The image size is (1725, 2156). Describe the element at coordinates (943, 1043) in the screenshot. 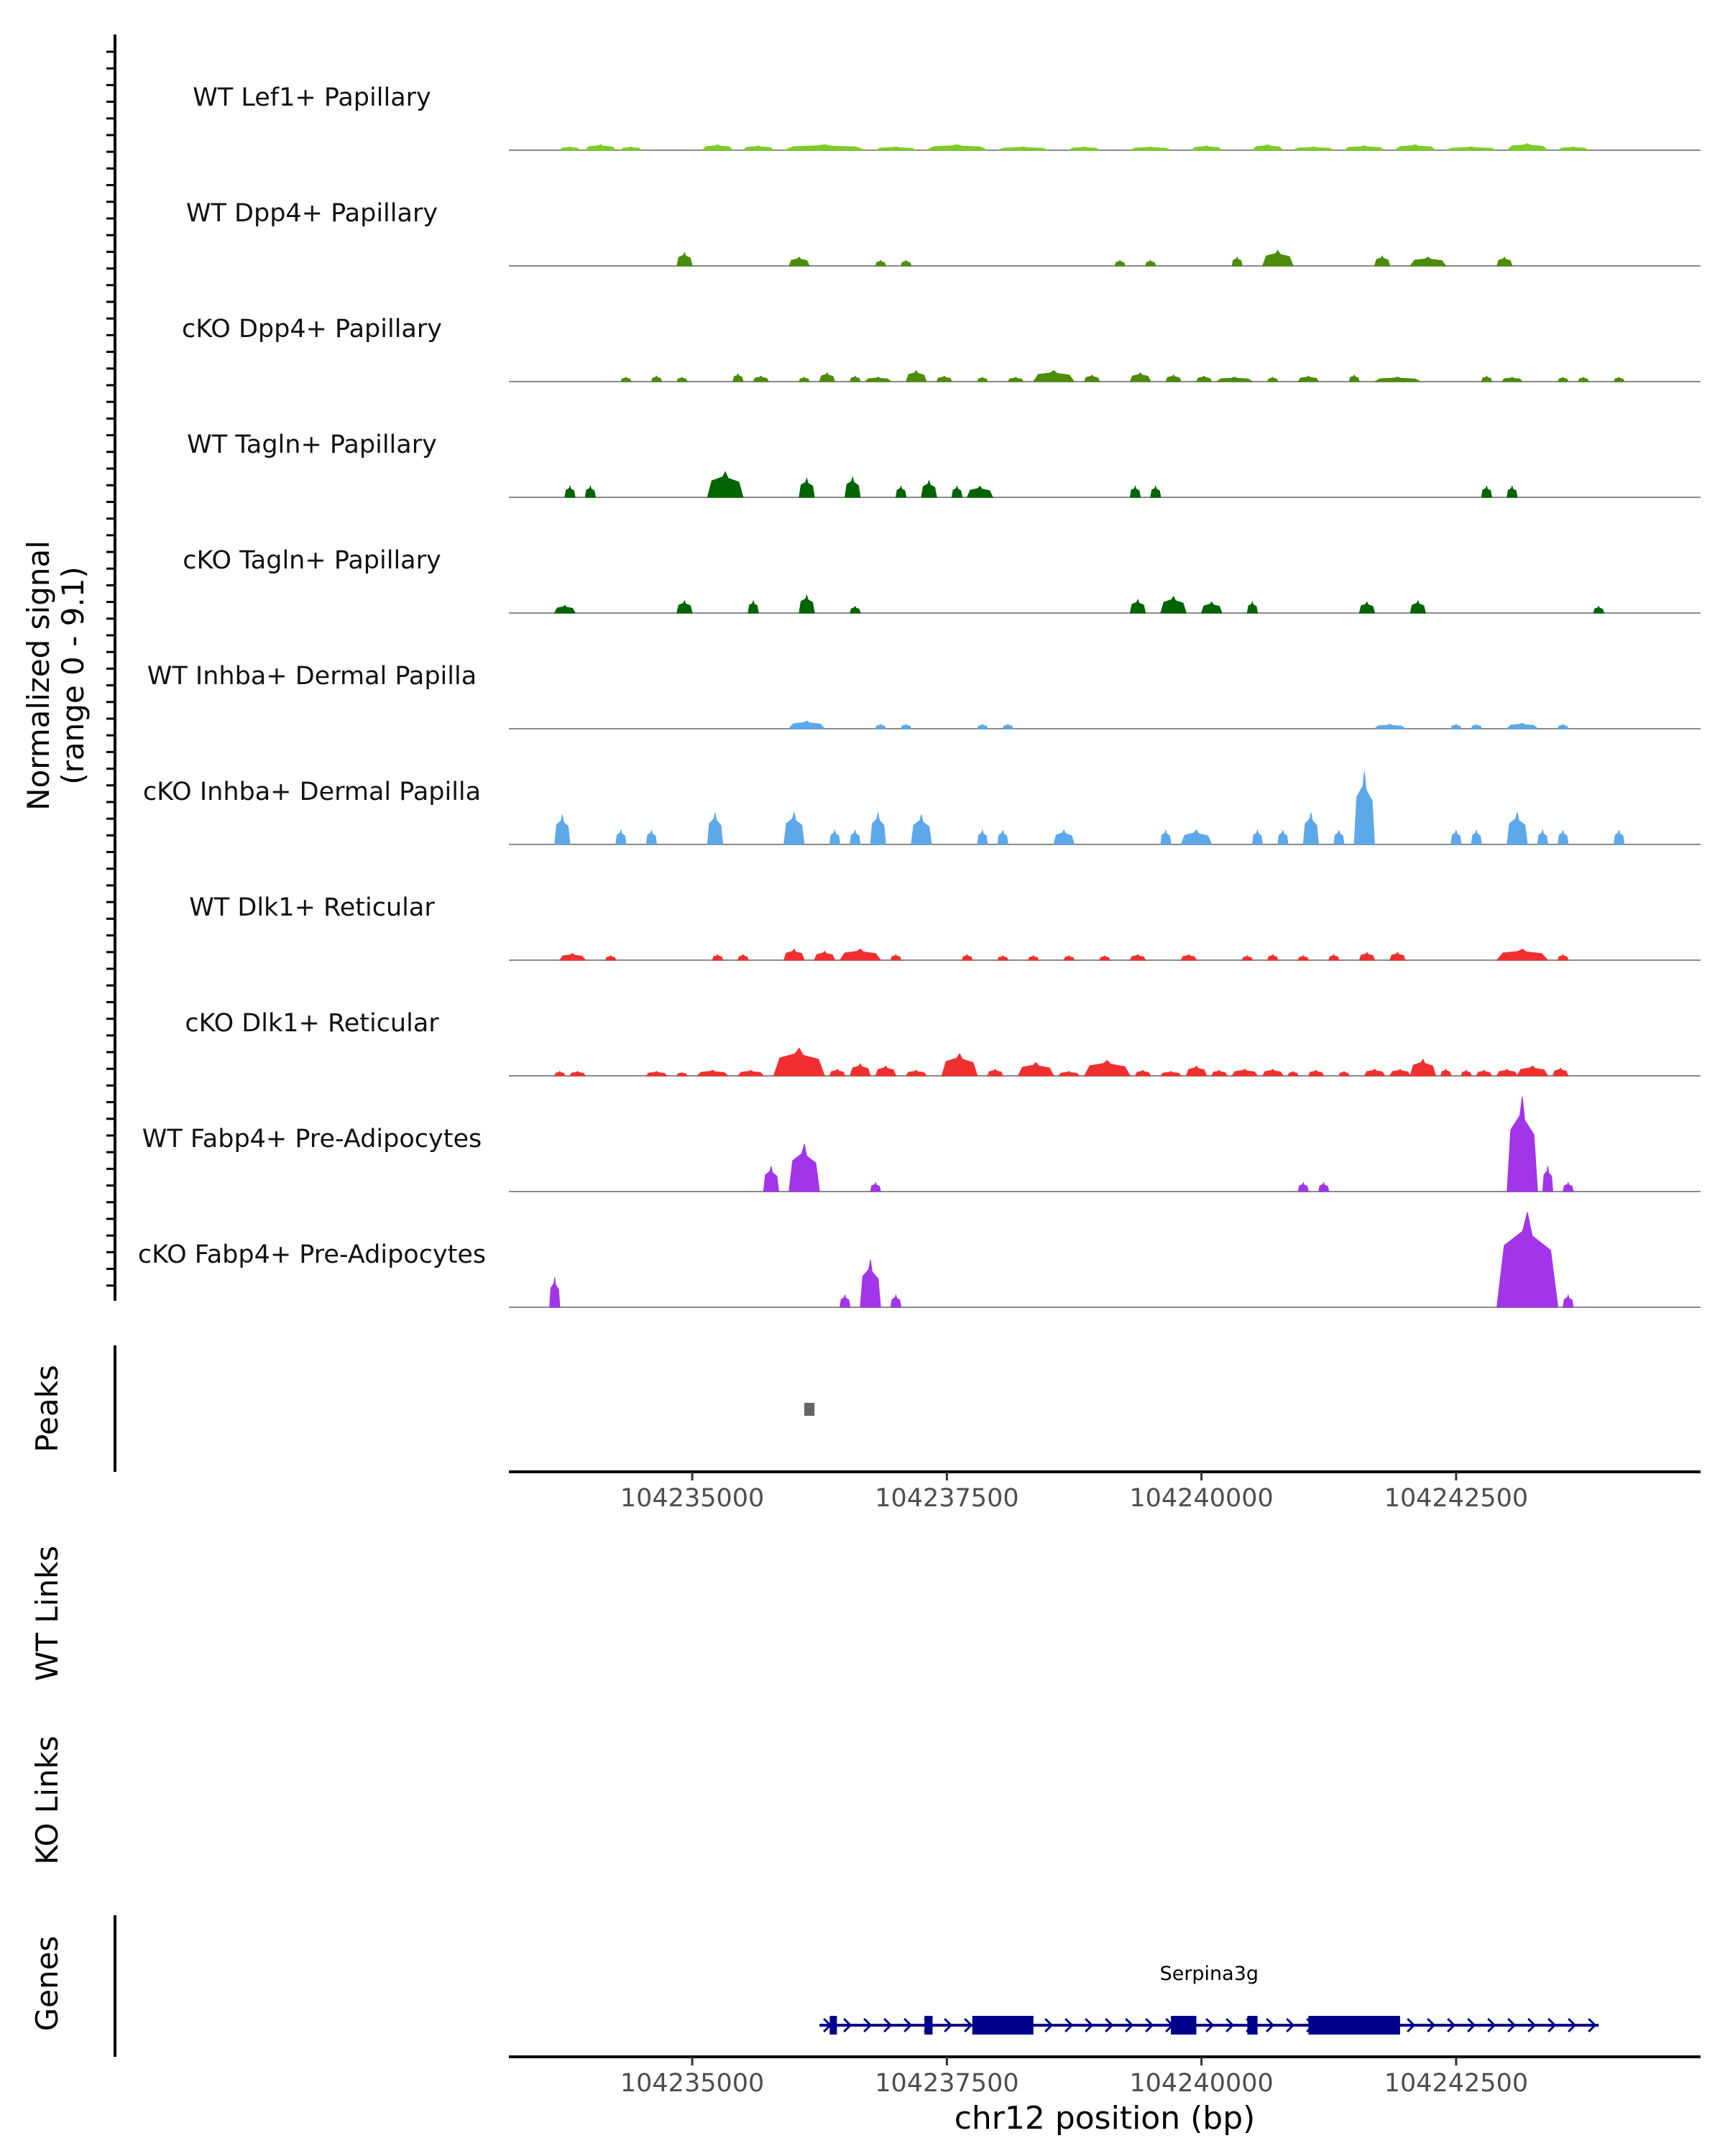

I see `track-9: cKO Dlk1+ Reticular` at that location.